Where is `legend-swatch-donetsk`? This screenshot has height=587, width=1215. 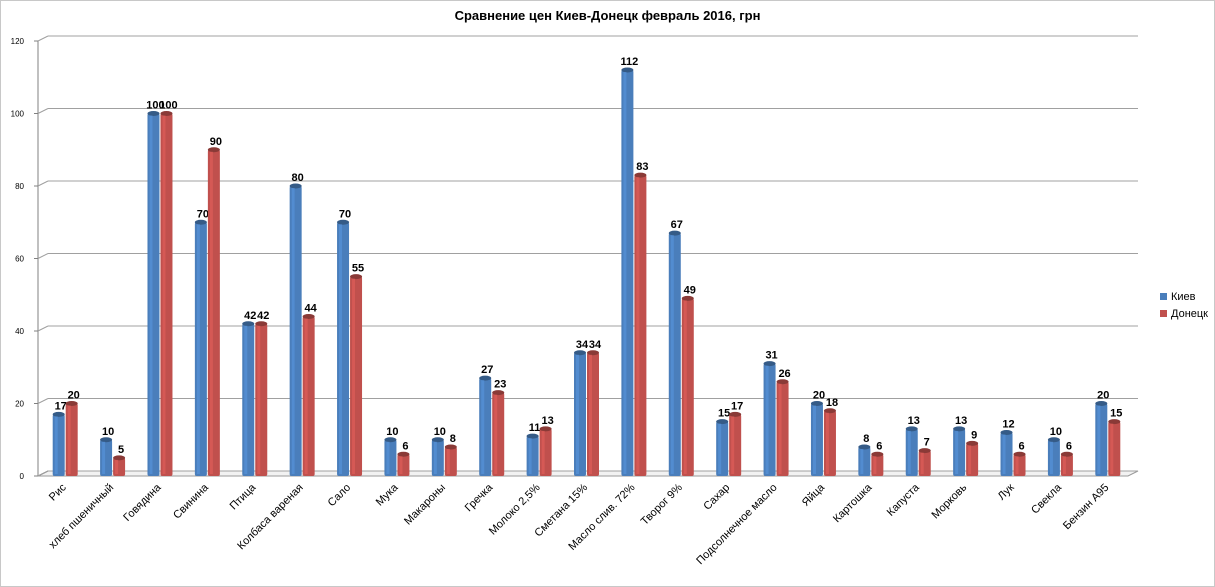
legend-swatch-donetsk is located at coordinates (1163, 313).